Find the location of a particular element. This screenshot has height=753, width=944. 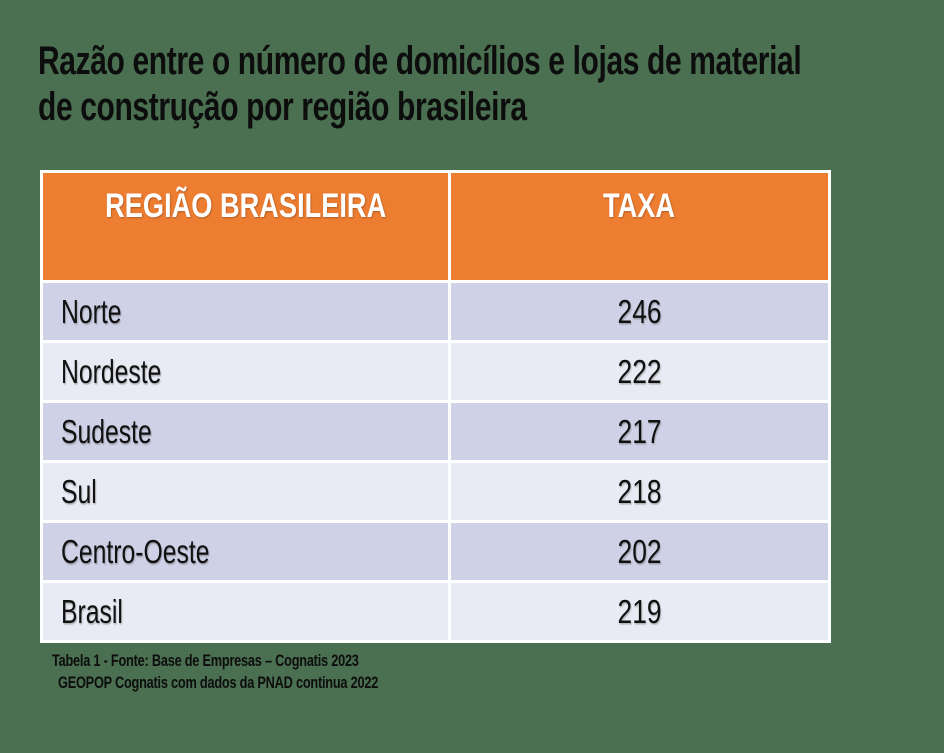

region-name-cell: Norte is located at coordinates (245, 311).